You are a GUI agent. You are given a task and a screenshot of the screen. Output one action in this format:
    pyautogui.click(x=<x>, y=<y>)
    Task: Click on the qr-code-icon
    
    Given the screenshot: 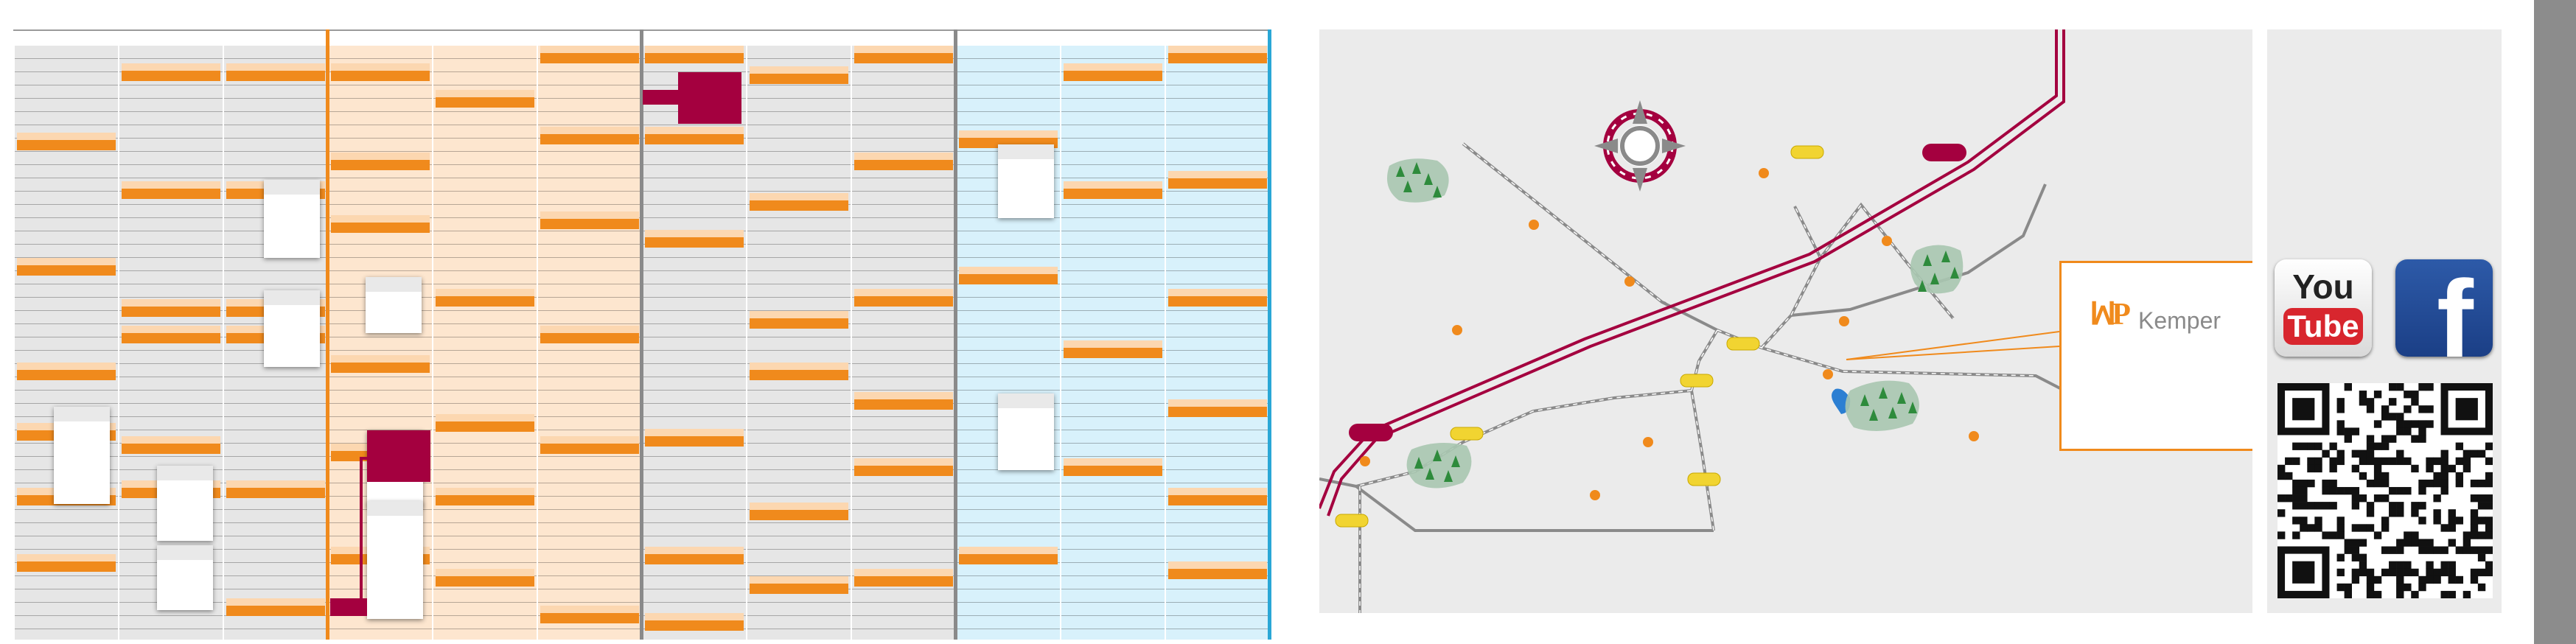 What is the action you would take?
    pyautogui.click(x=2385, y=491)
    